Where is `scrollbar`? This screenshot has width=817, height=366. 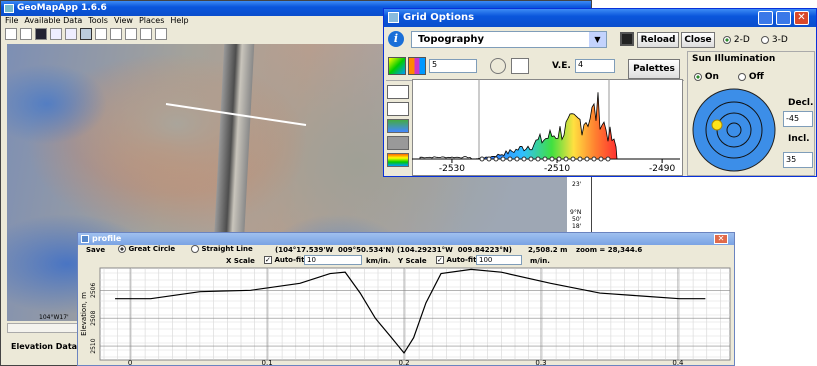 scrollbar is located at coordinates (43, 328).